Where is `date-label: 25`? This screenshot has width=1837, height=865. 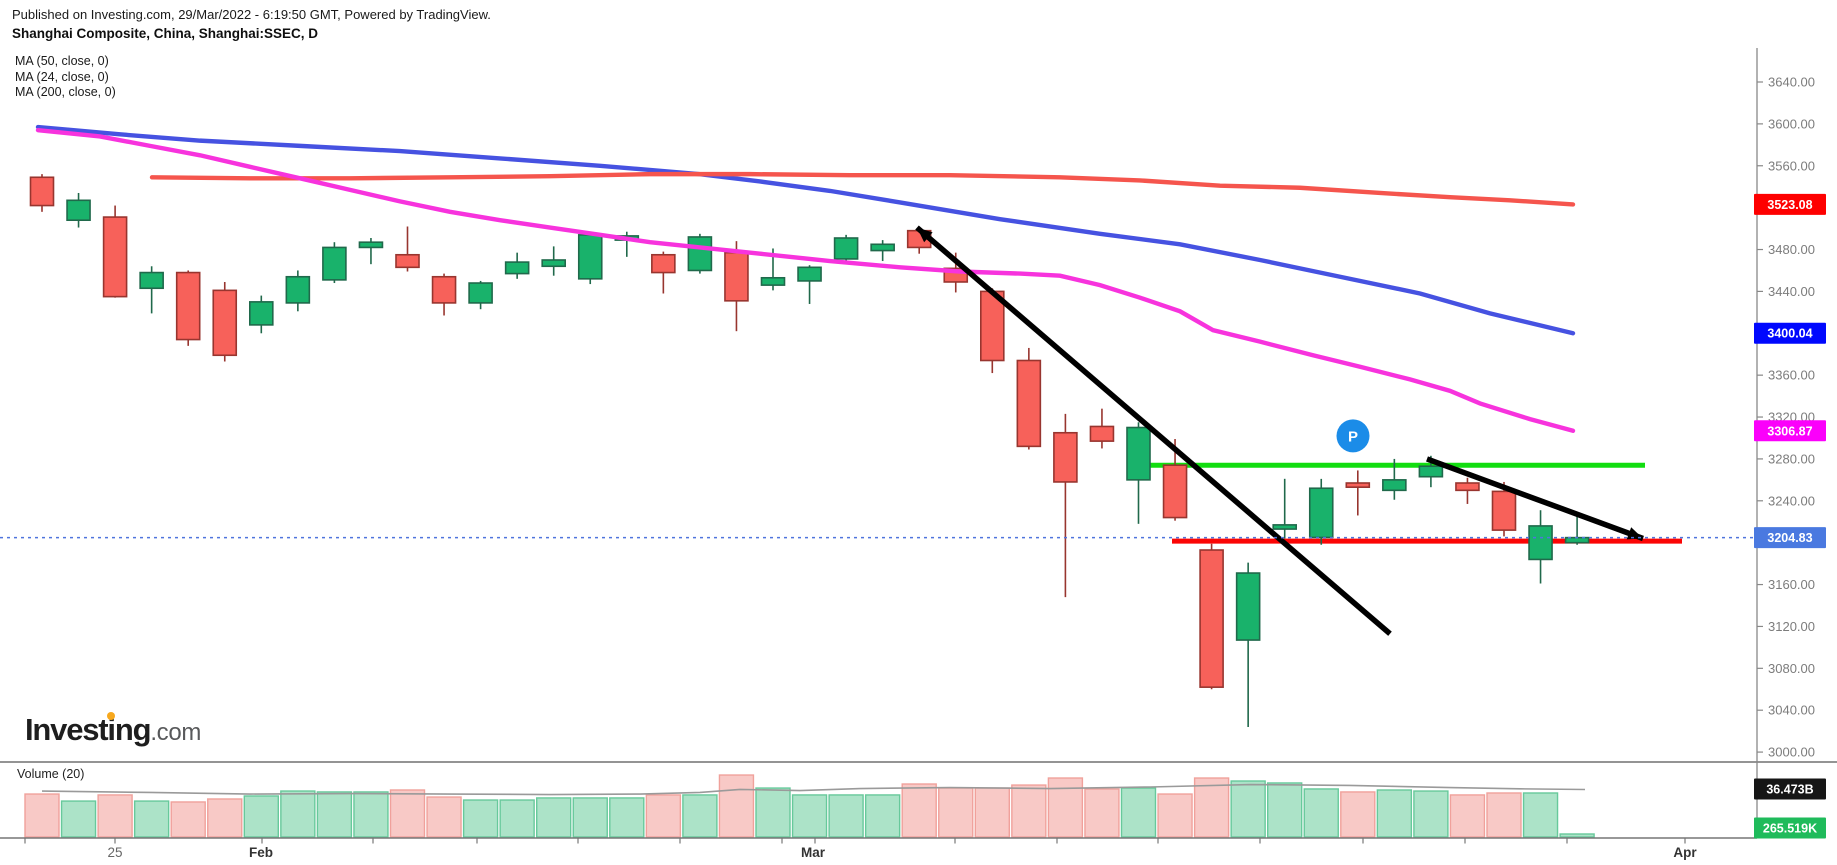 date-label: 25 is located at coordinates (114, 852).